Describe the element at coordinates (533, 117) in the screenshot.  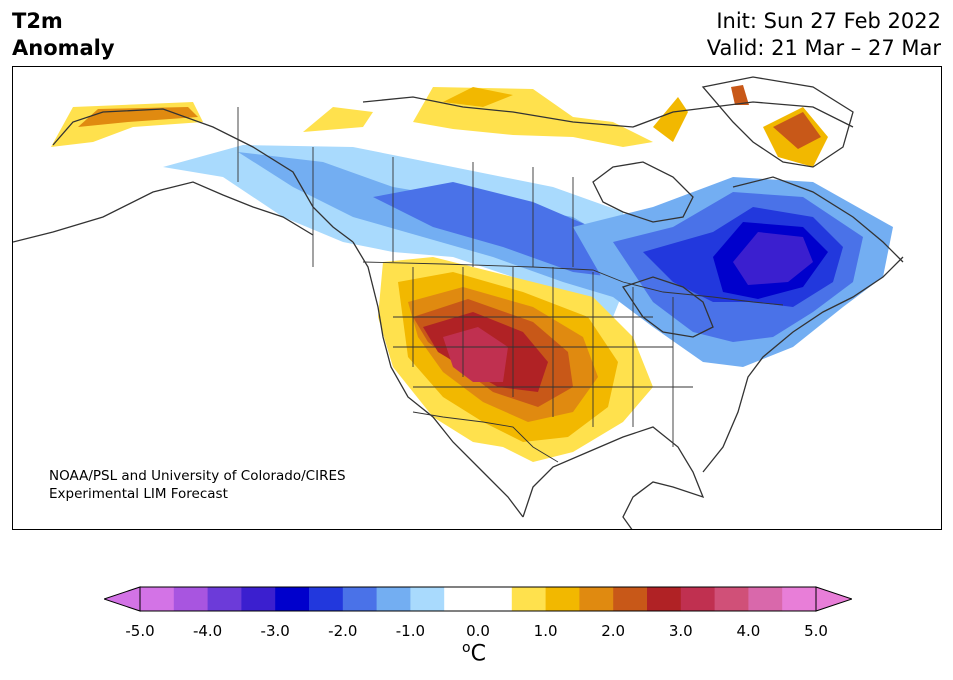
I see `arctic-warm-band` at that location.